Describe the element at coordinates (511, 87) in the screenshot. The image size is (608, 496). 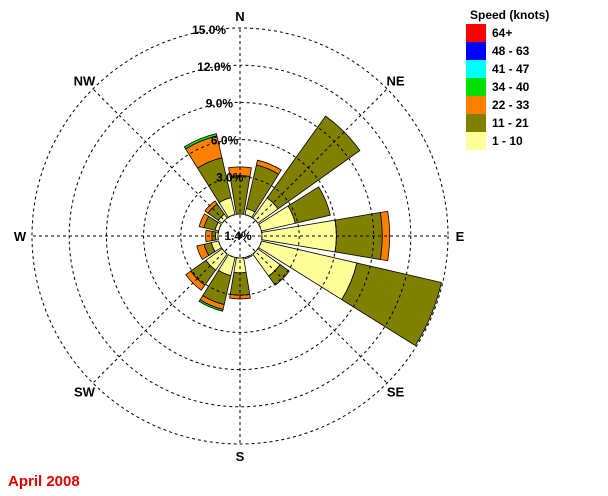
I see `legend-label: 34 - 40` at that location.